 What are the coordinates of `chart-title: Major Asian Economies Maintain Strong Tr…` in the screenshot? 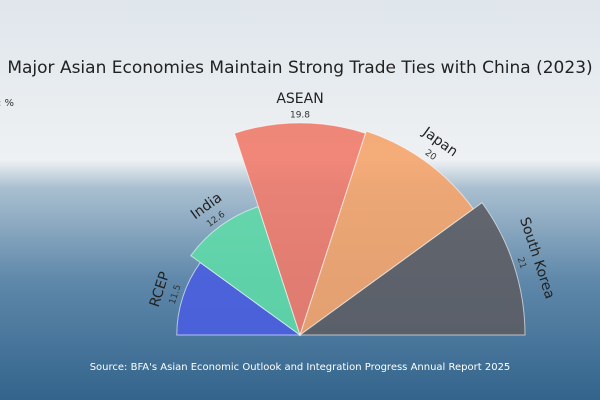 It's located at (299, 68).